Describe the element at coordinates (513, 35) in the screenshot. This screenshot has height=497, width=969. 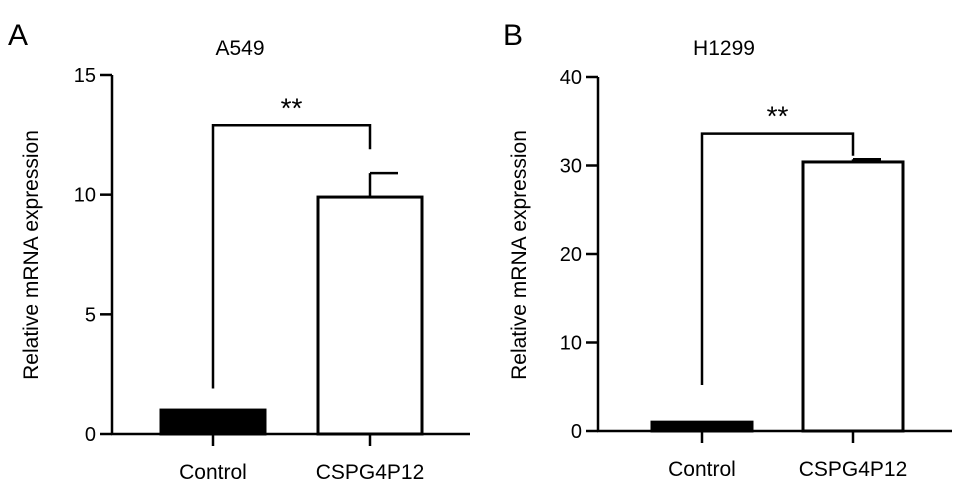
I see `panel-letter: B` at that location.